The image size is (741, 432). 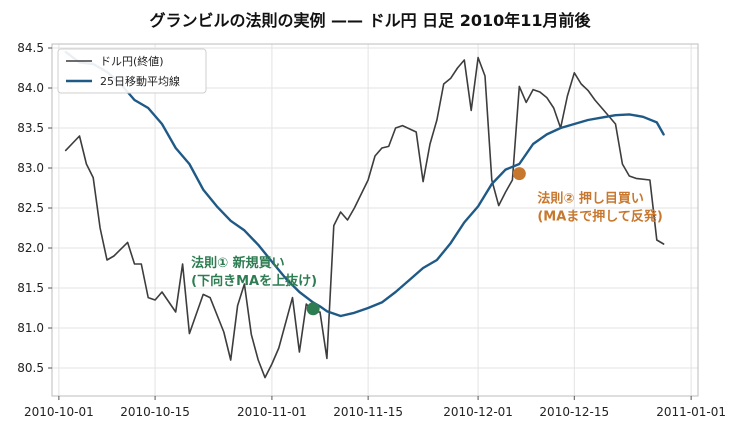 What do you see at coordinates (590, 199) in the screenshot?
I see `annotation-label: 法則② 押し目買い` at bounding box center [590, 199].